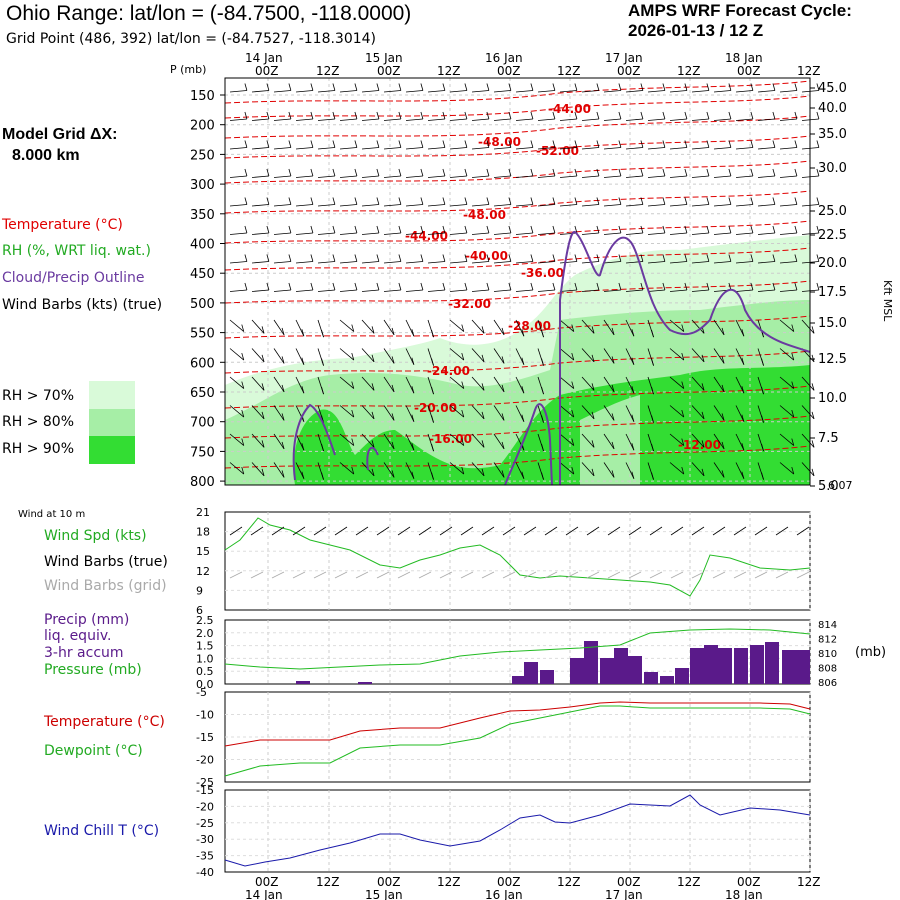  Describe the element at coordinates (699, 445) in the screenshot. I see `temperature-contour-label: -12.00` at that location.